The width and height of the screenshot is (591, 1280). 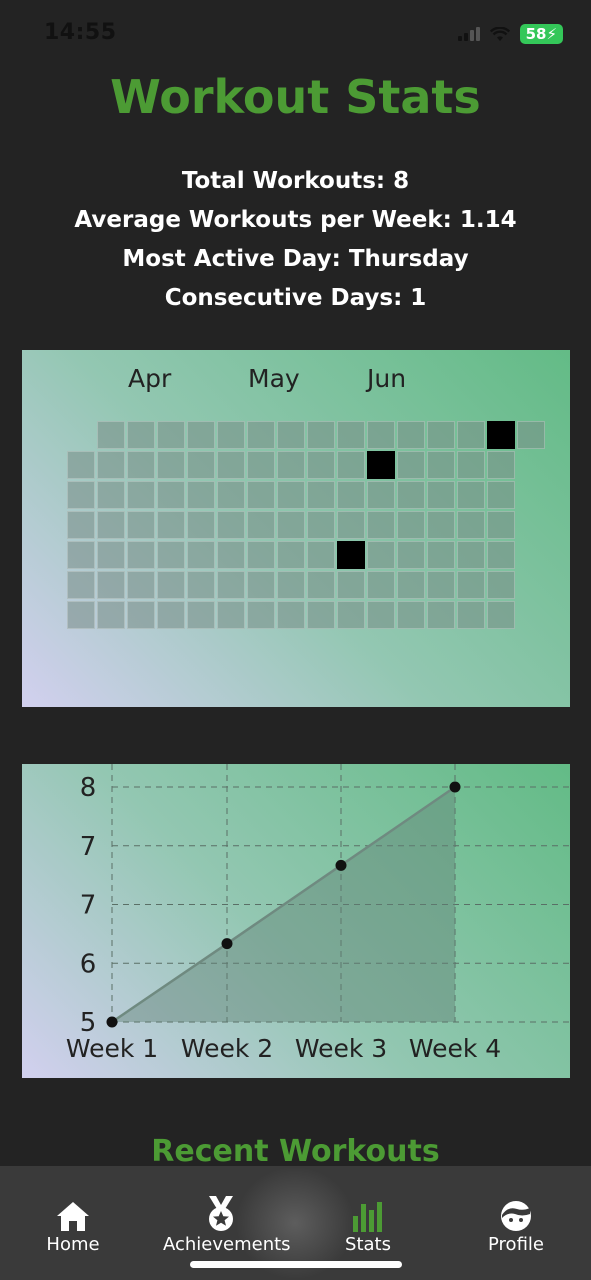 What do you see at coordinates (295, 298) in the screenshot?
I see `stat-consecutive-days: Consecutive Days: 1` at bounding box center [295, 298].